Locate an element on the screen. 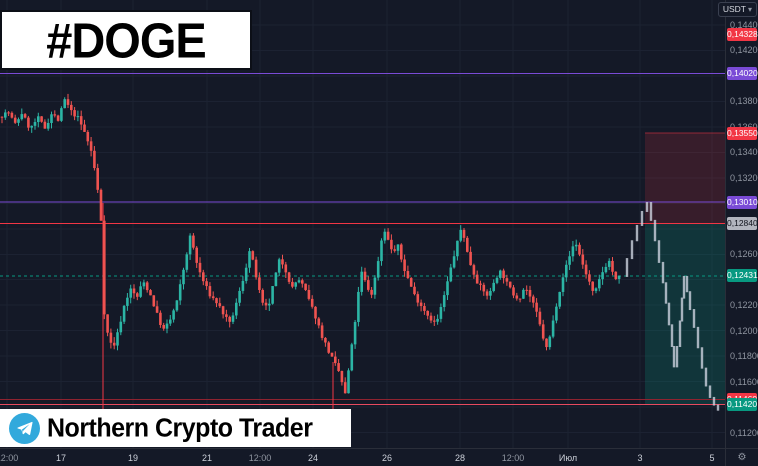  time-tick-label: 5 is located at coordinates (712, 458).